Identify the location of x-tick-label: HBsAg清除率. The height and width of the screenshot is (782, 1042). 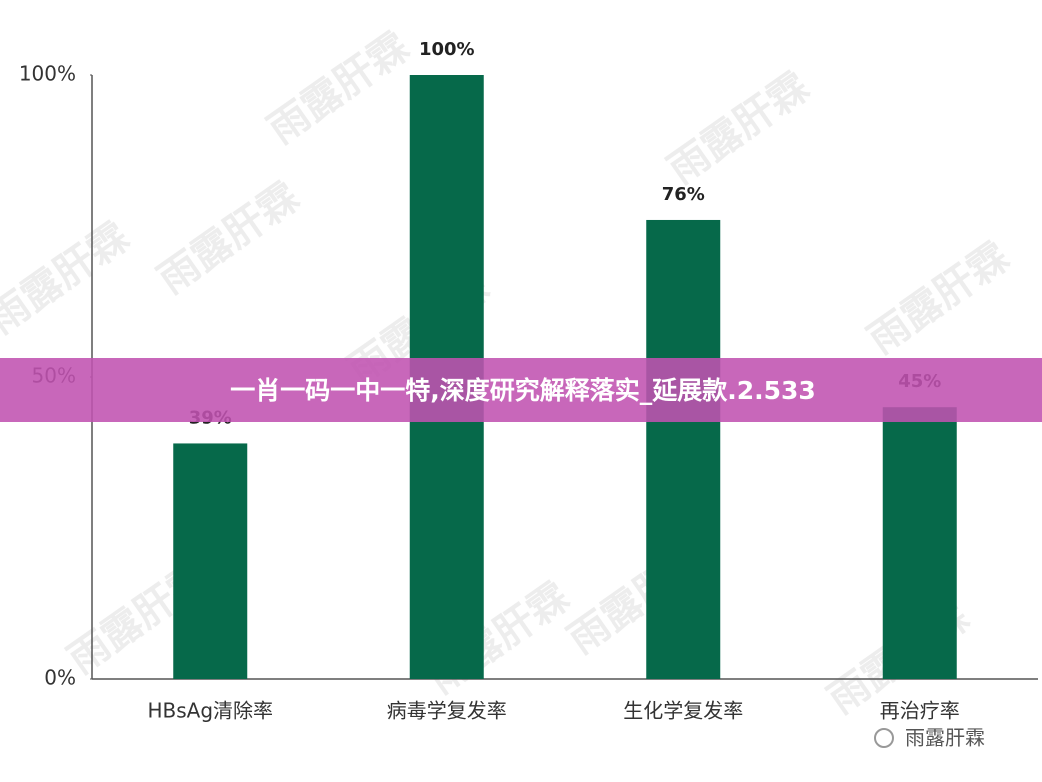
(210, 711).